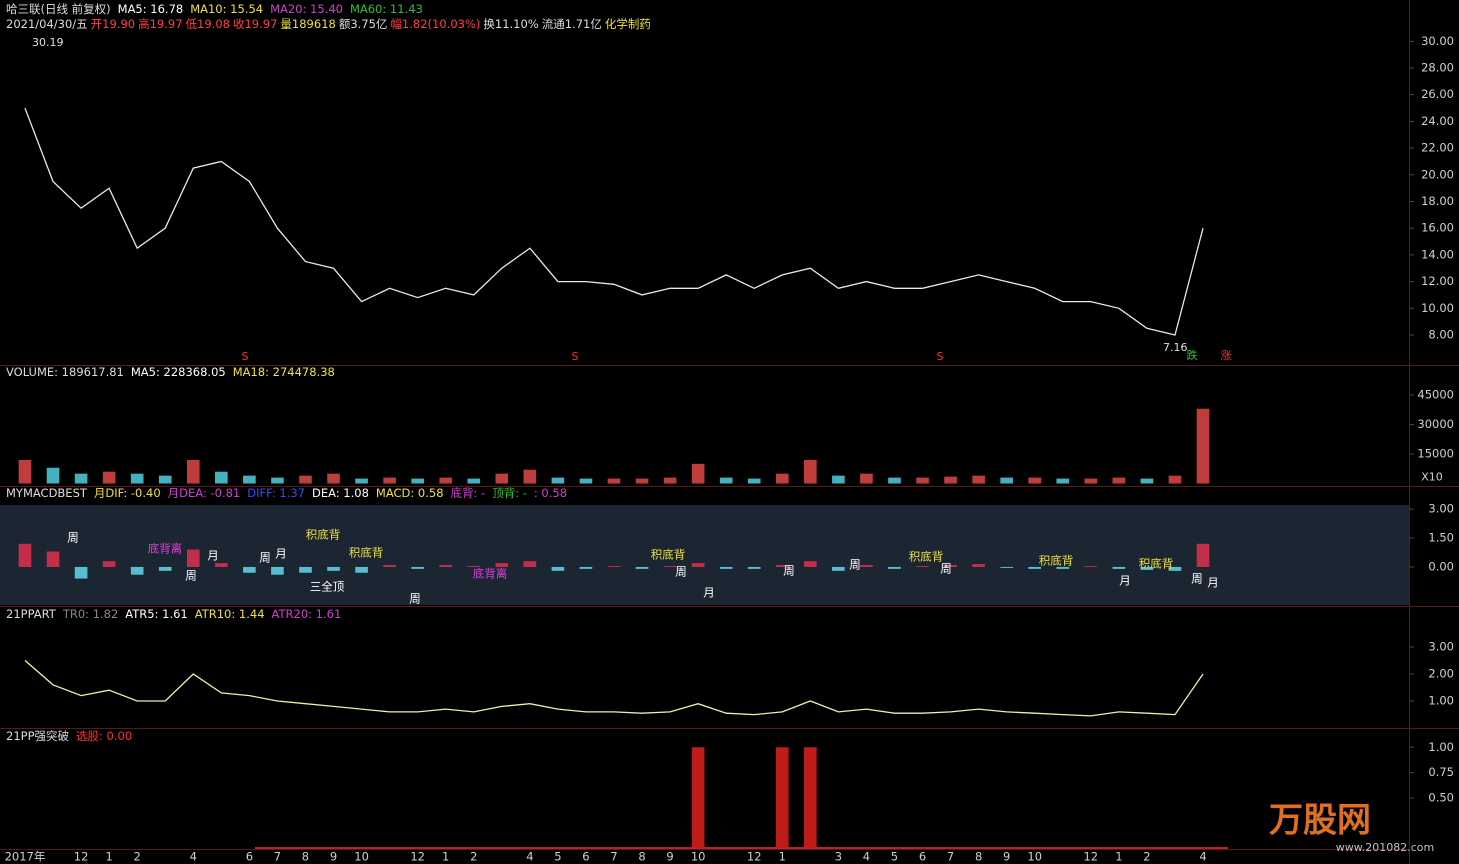 Image resolution: width=1459 pixels, height=864 pixels. Describe the element at coordinates (113, 24) in the screenshot. I see `quote-info: 开19.90` at that location.